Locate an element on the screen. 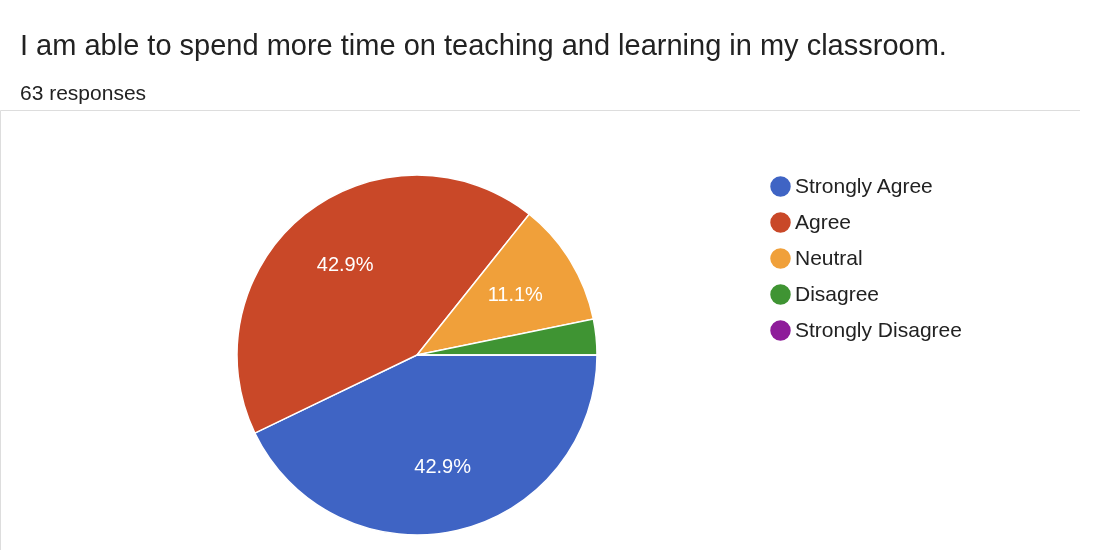 Image resolution: width=1102 pixels, height=560 pixels. data-label: 11.1% is located at coordinates (515, 293).